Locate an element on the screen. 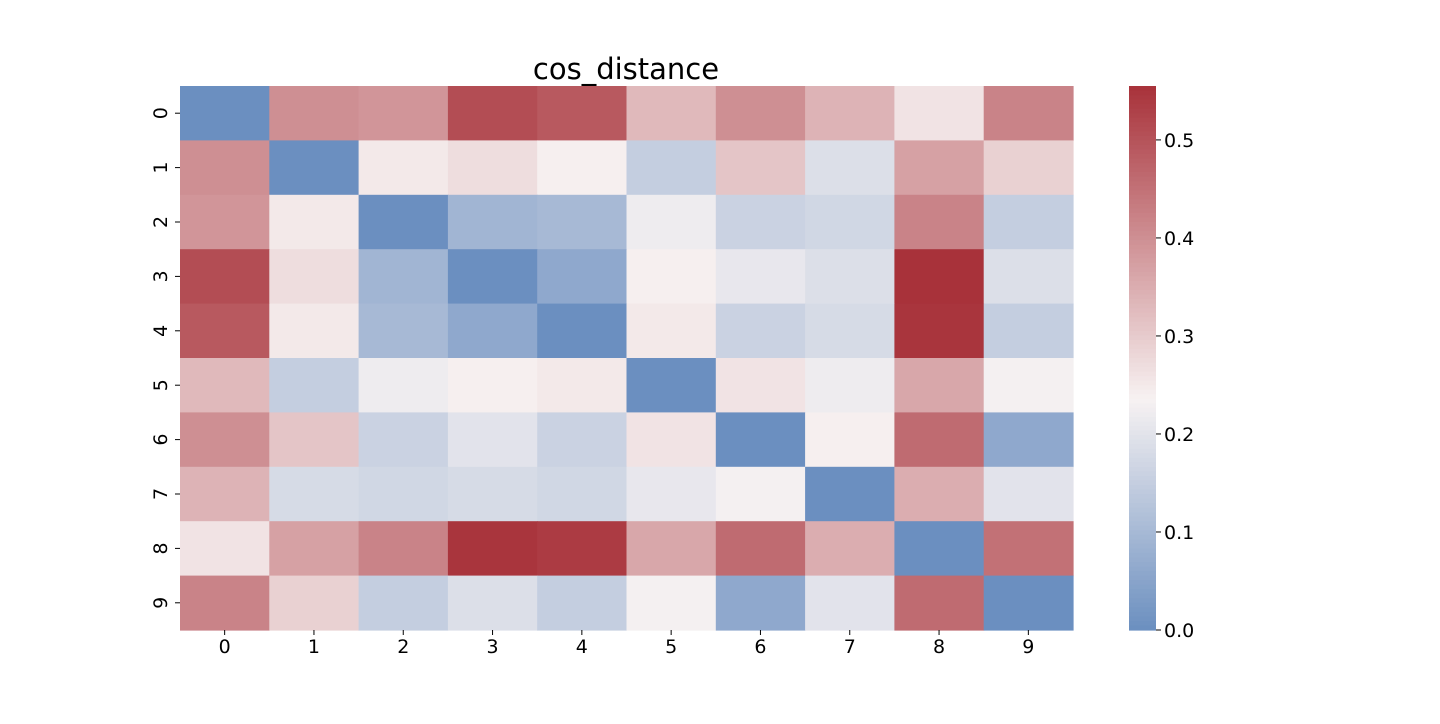  colorbar-tick-label-4: 0.4 is located at coordinates (1179, 239).